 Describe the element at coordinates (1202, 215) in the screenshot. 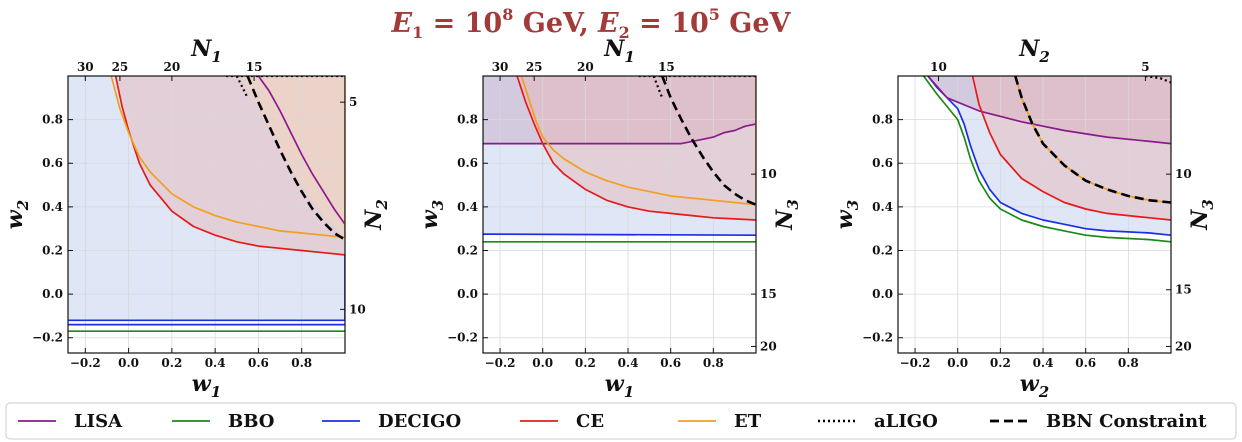

I see `right-axis-label: N3` at that location.